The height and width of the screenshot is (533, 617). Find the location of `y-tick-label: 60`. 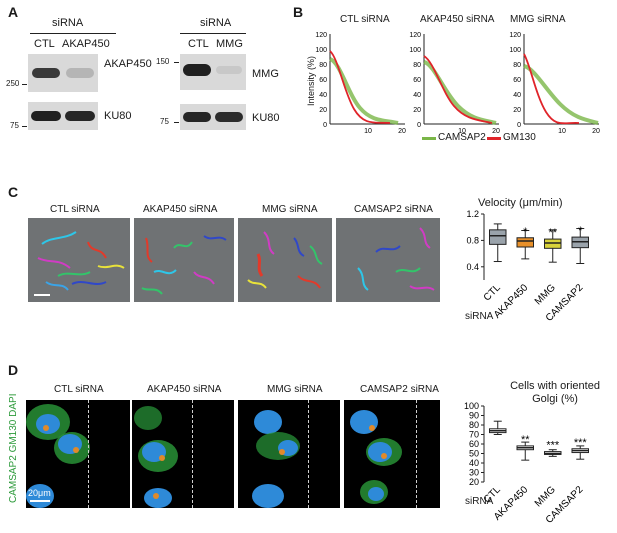

y-tick-label: 60 is located at coordinates (474, 444).